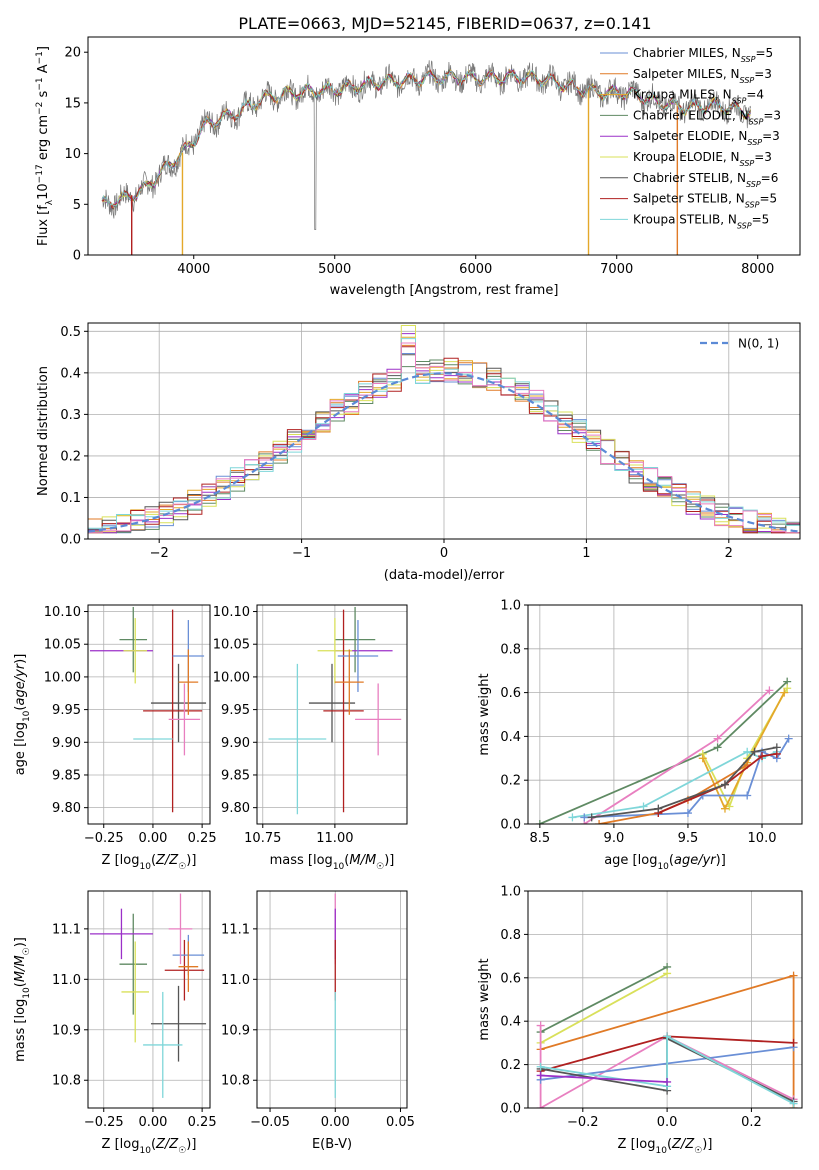 The image size is (819, 1170). What do you see at coordinates (72, 103) in the screenshot?
I see `y-tick-label: 15` at bounding box center [72, 103].